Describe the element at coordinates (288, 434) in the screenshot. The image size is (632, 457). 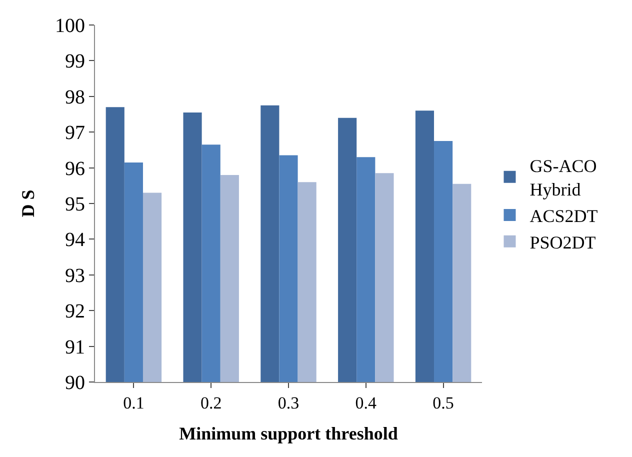
I see `x-axis-title: Minimum support threshold` at that location.